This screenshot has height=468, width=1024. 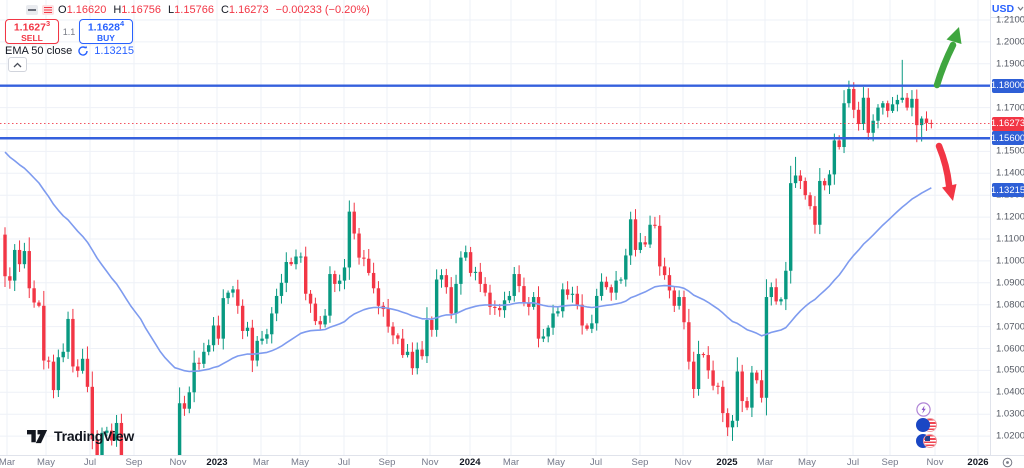 What do you see at coordinates (923, 409) in the screenshot?
I see `economic-event-lightning-icon` at bounding box center [923, 409].